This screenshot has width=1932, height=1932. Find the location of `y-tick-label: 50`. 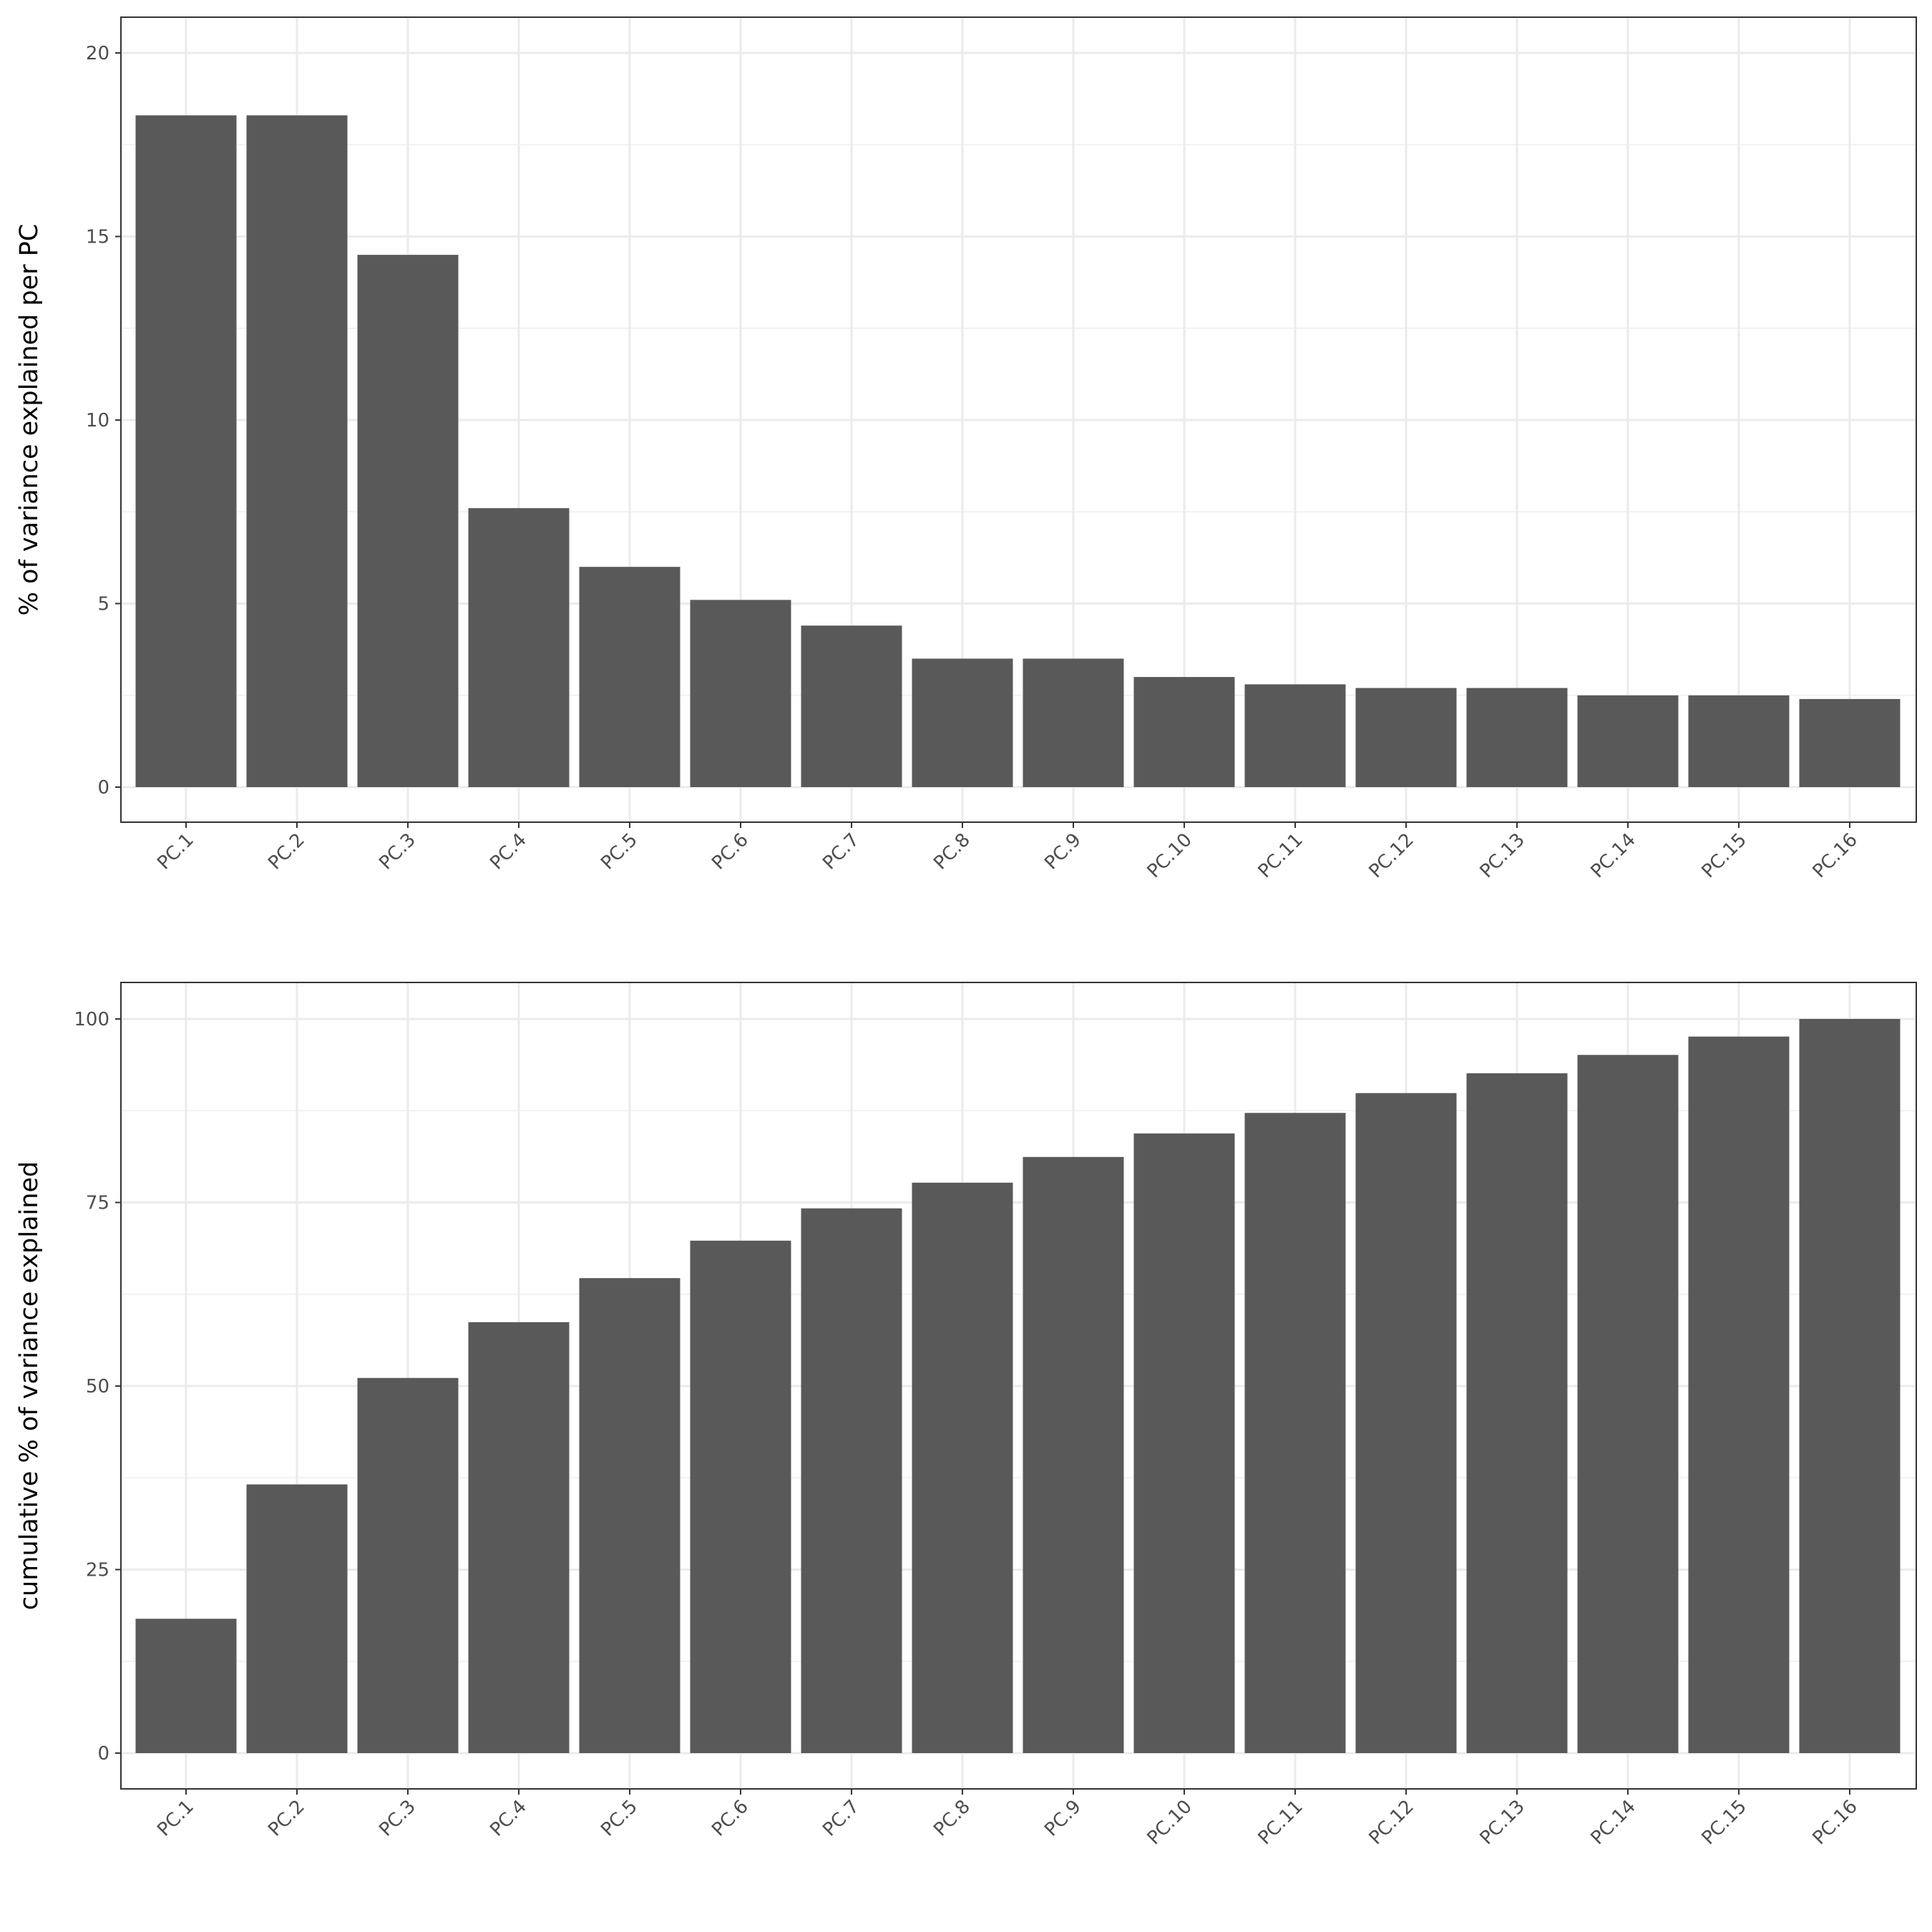

y-tick-label: 50 is located at coordinates (97, 1386).